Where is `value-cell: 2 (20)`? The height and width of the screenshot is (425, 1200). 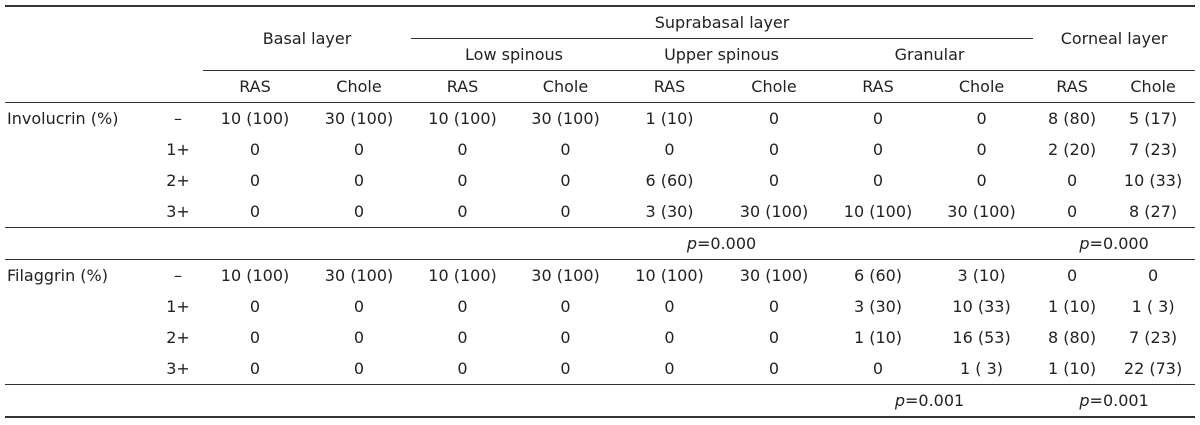
value-cell: 2 (20) is located at coordinates (1072, 149).